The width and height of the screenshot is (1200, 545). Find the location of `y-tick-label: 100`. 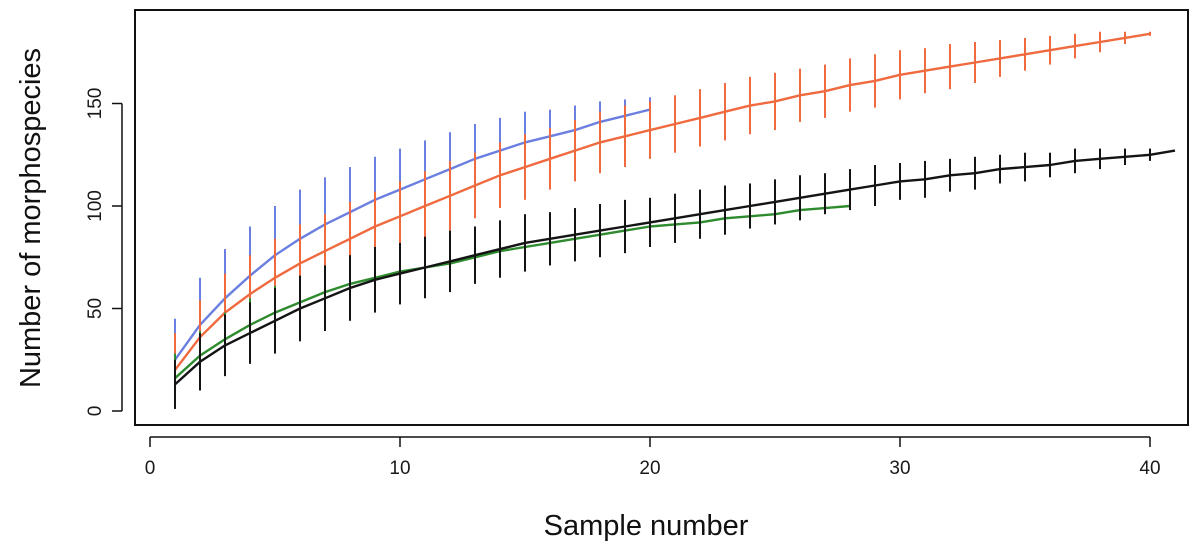

y-tick-label: 100 is located at coordinates (95, 206).